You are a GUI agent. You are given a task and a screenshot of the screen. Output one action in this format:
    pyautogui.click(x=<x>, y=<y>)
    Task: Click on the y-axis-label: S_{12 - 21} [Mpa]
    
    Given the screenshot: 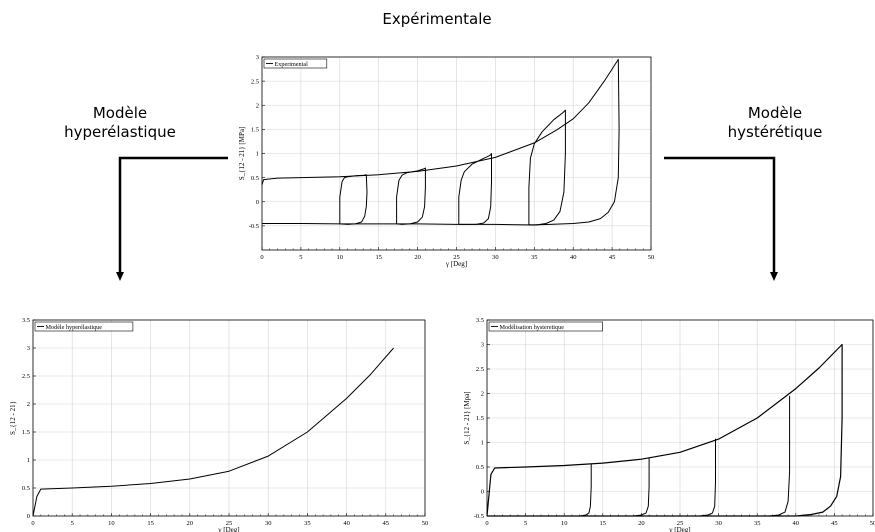 What is the action you would take?
    pyautogui.click(x=467, y=417)
    